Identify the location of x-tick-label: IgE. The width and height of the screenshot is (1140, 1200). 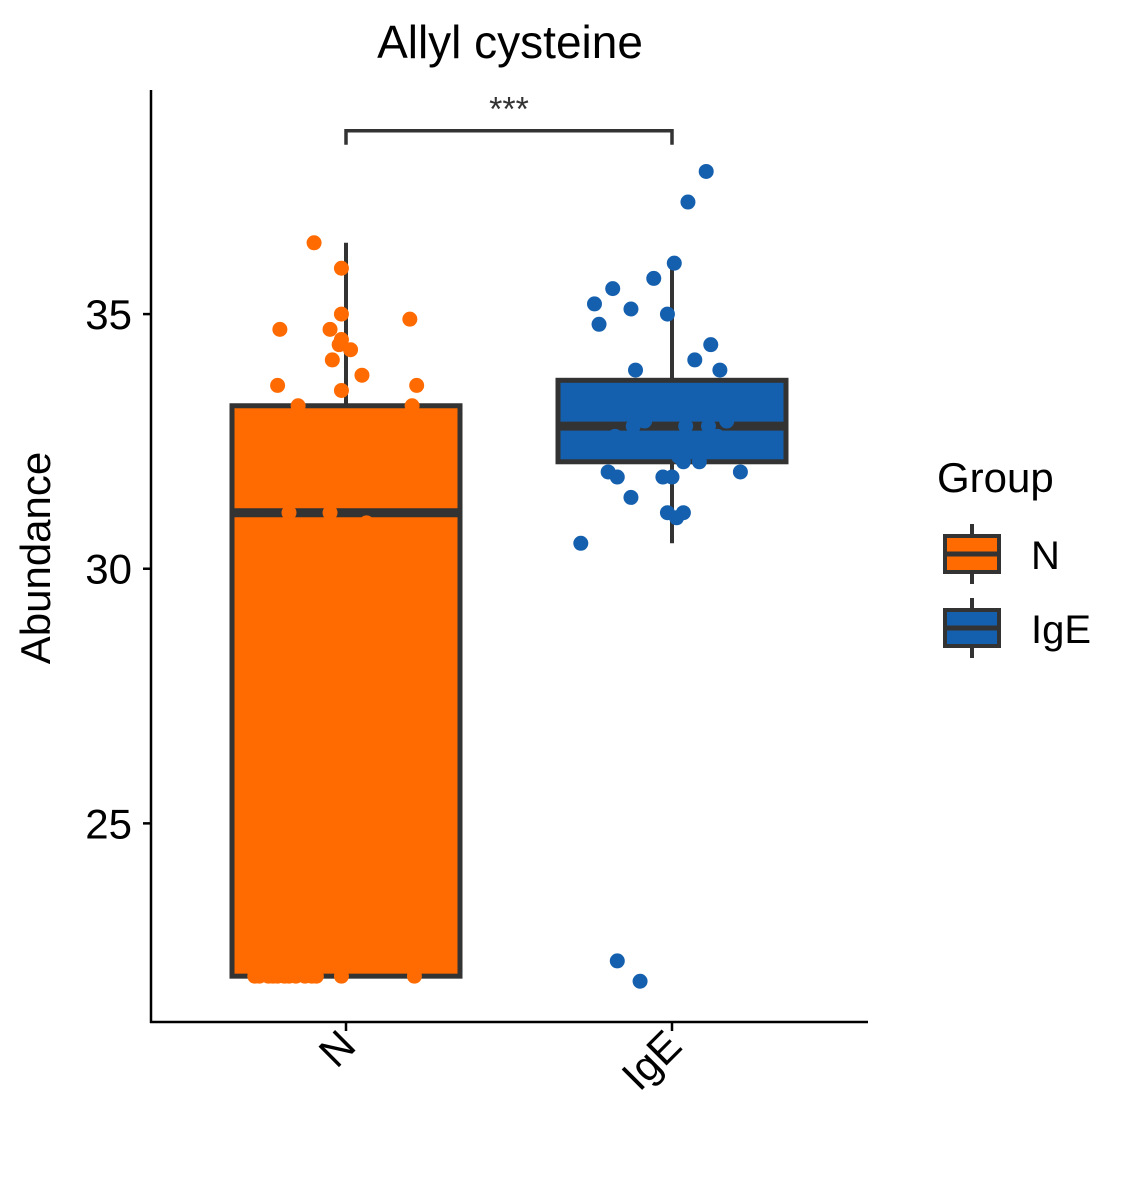
(652, 1060).